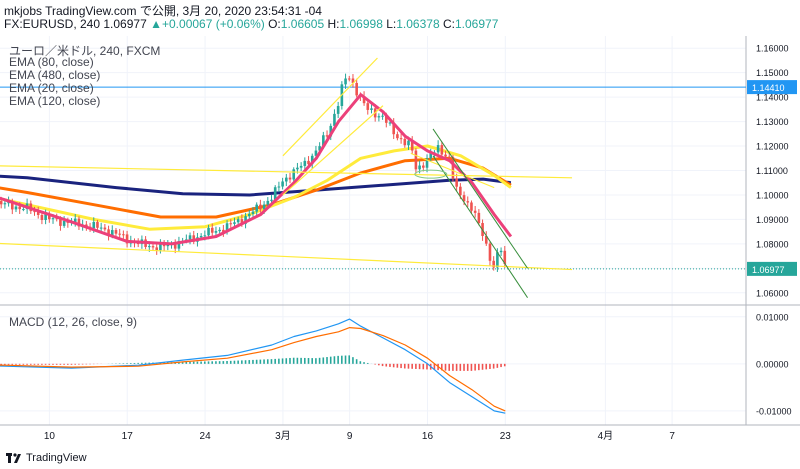  I want to click on time-tick-label: 3月, so click(283, 436).